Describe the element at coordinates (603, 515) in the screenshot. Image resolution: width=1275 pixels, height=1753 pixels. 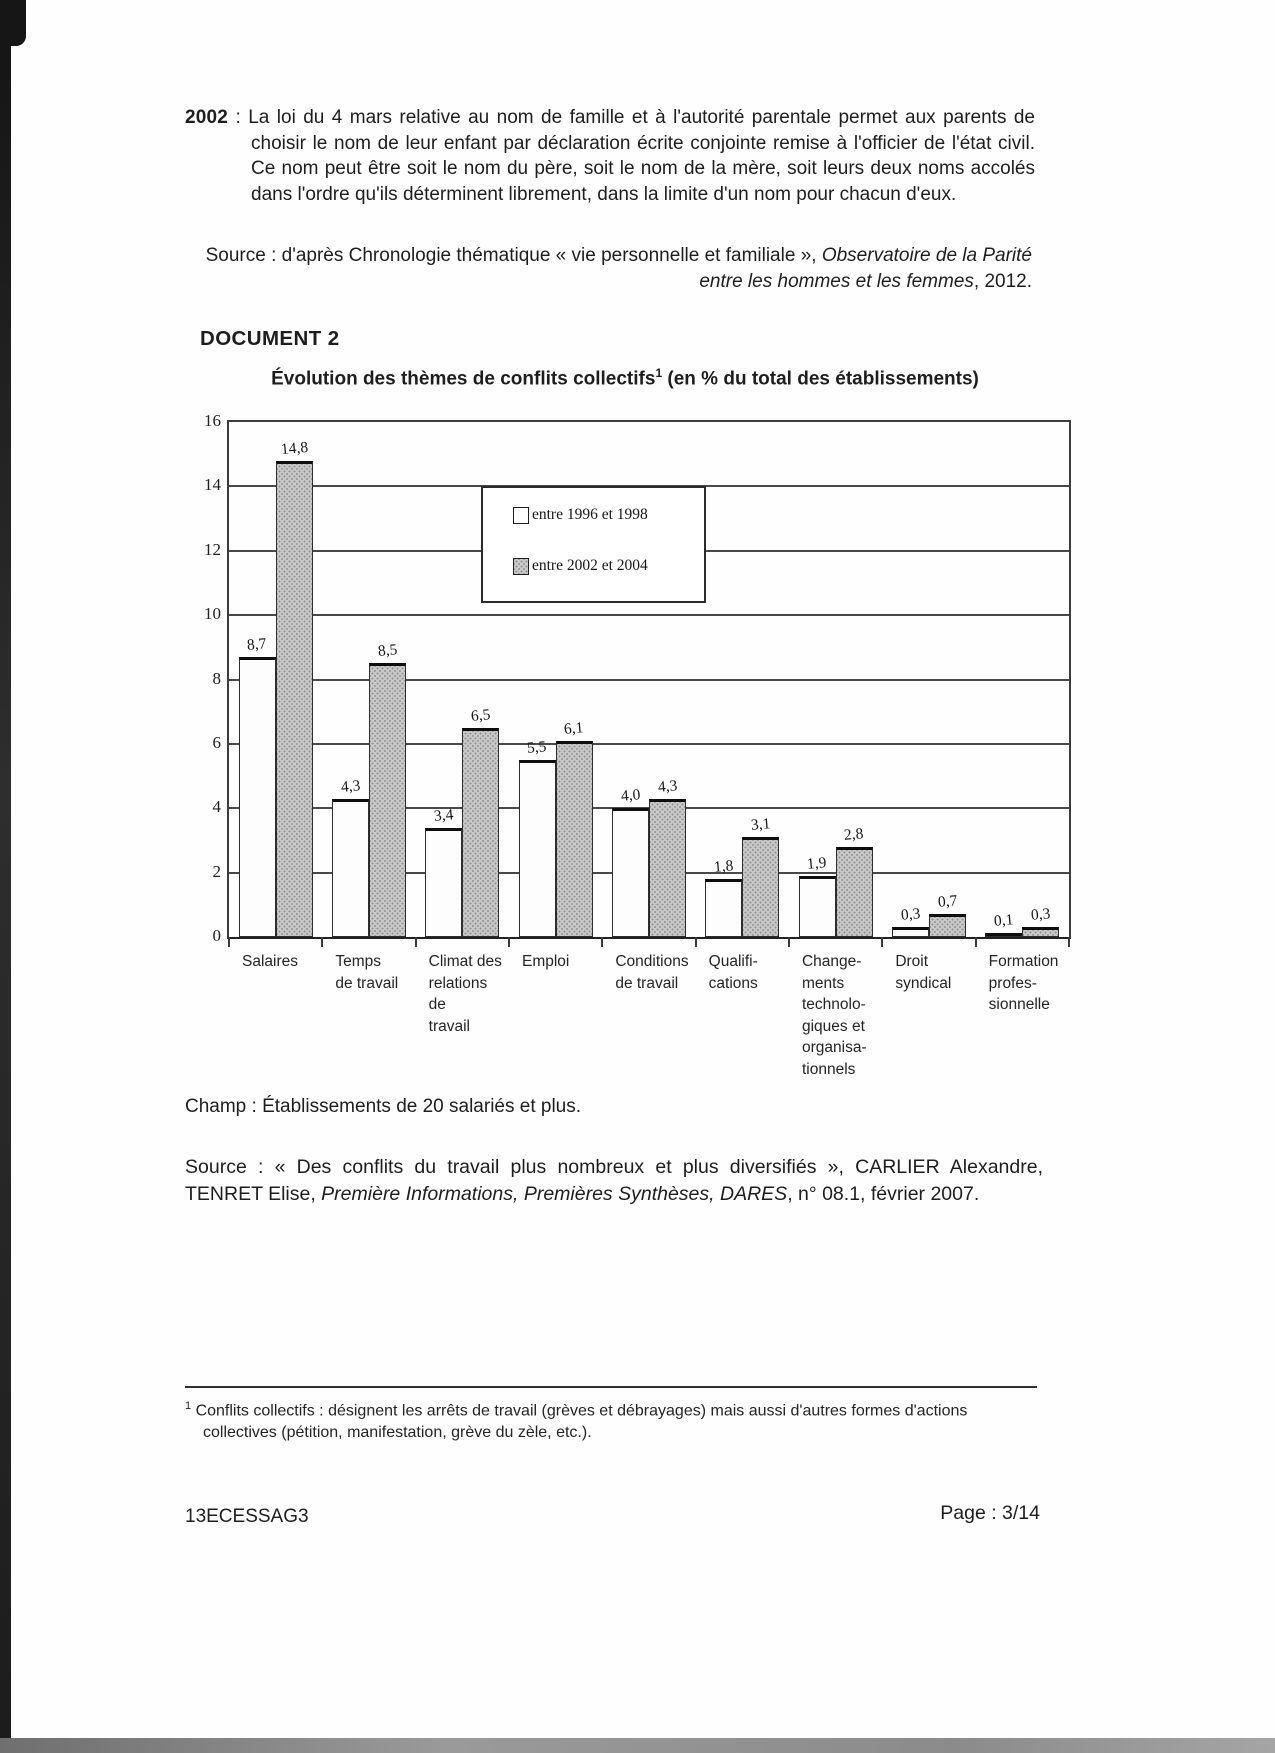
I see `legend-entry: entre 1996 et 1998` at that location.